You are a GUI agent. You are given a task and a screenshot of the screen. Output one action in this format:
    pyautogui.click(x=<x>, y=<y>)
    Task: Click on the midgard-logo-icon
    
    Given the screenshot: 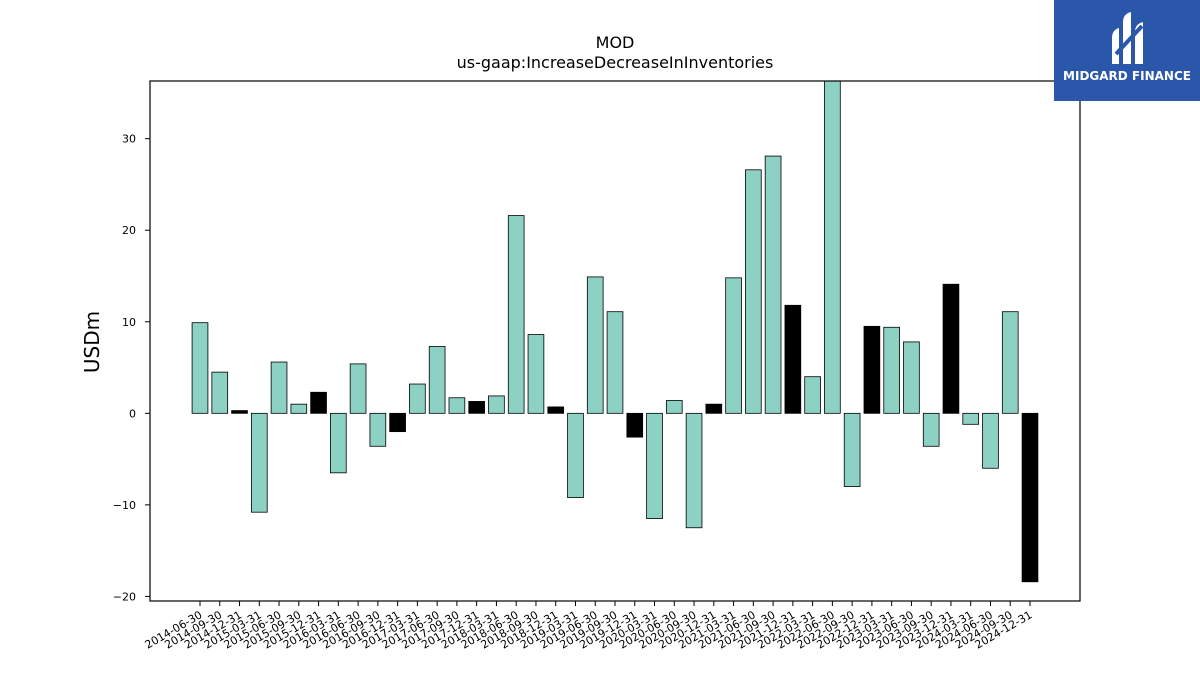 What is the action you would take?
    pyautogui.click(x=1128, y=38)
    